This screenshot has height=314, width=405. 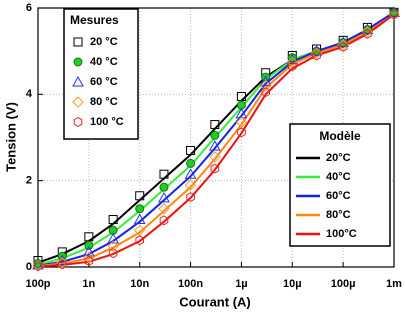 I want to click on legend-label: 80 °C, so click(x=104, y=102).